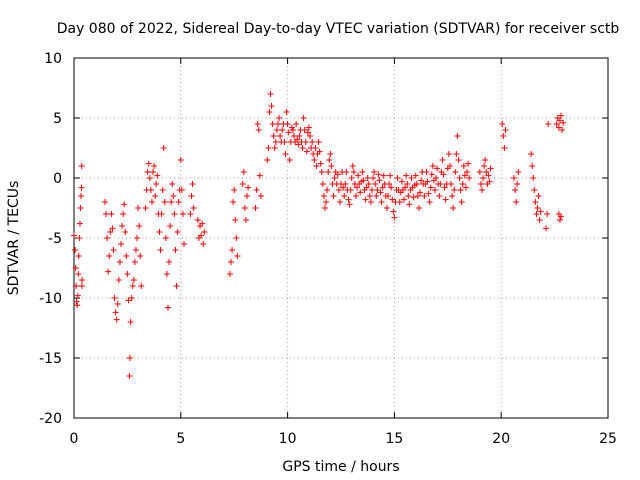 The width and height of the screenshot is (640, 480). Describe the element at coordinates (288, 439) in the screenshot. I see `x-tick-label: 10` at that location.